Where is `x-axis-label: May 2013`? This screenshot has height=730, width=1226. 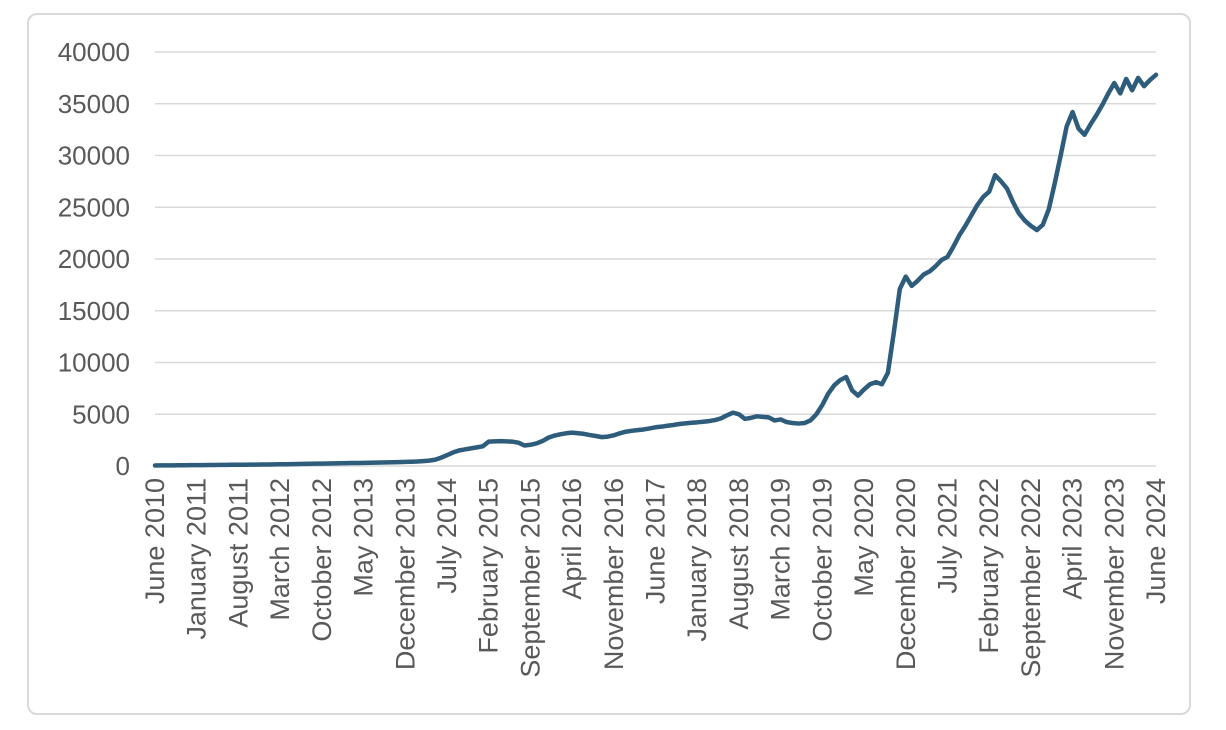
x-axis-label: May 2013 is located at coordinates (364, 537).